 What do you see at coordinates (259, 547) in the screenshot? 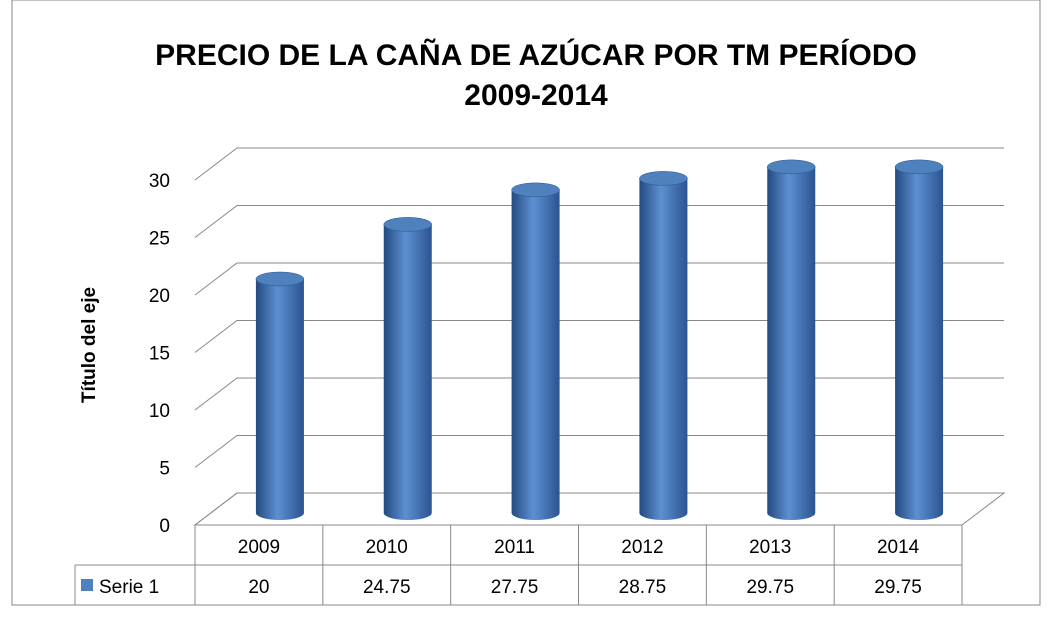
I see `x-tick-label: 2009` at bounding box center [259, 547].